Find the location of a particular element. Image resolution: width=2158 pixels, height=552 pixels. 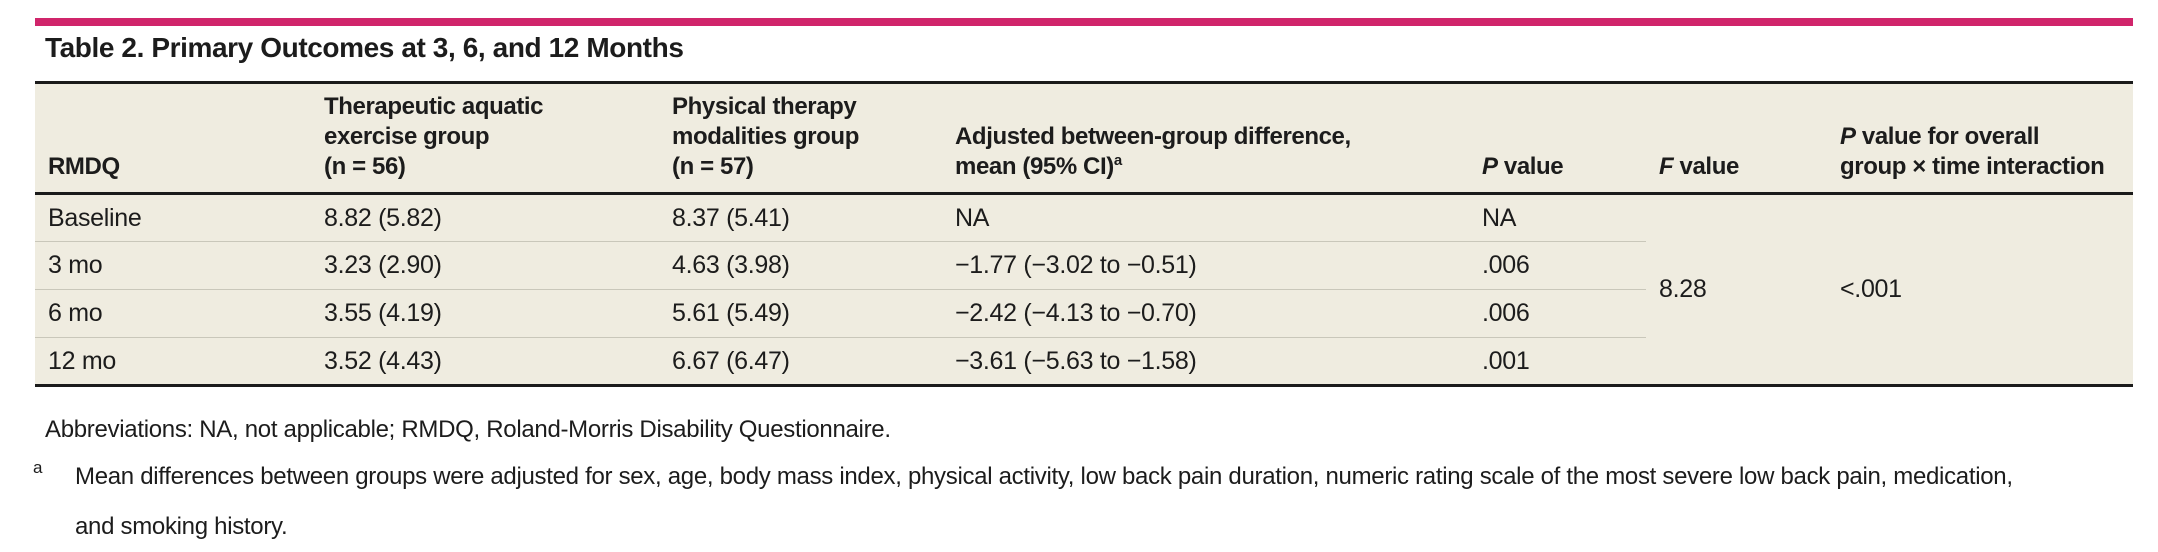

row-label: 3 mo is located at coordinates (173, 265).